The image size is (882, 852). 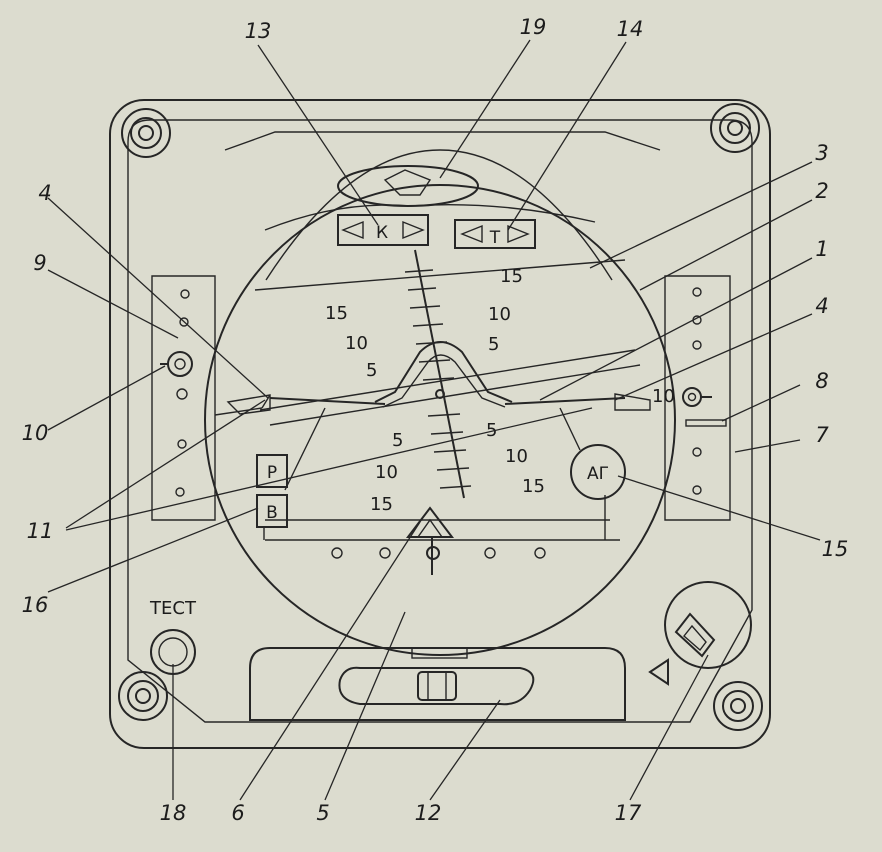 What do you see at coordinates (143, 696) in the screenshot?
I see `mounting-screw-bottom-left` at bounding box center [143, 696].